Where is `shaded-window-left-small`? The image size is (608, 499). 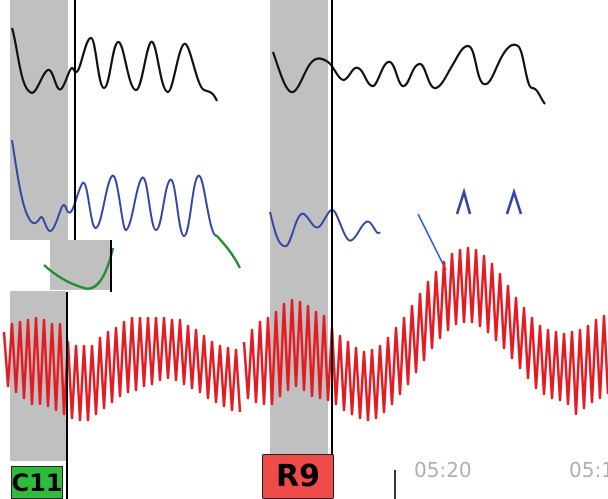 shaded-window-left-small is located at coordinates (80, 265).